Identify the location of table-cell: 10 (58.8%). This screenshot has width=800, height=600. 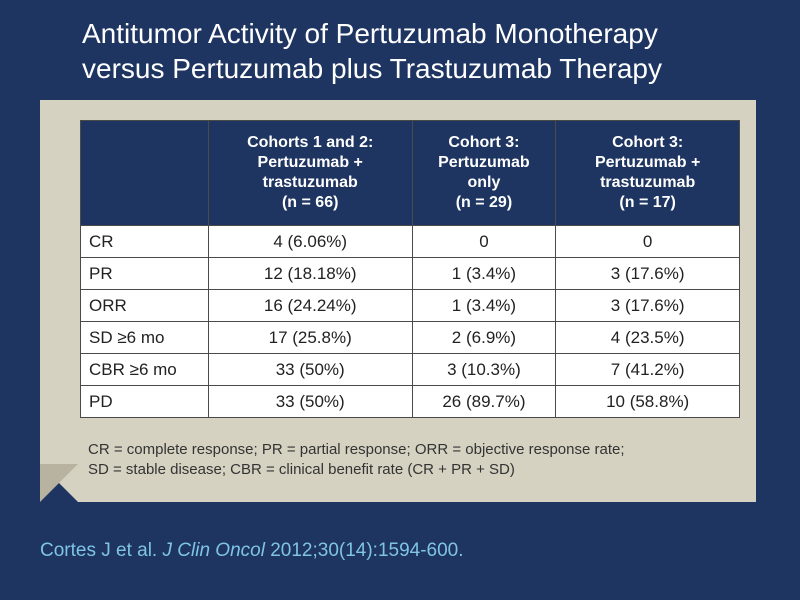
(647, 401).